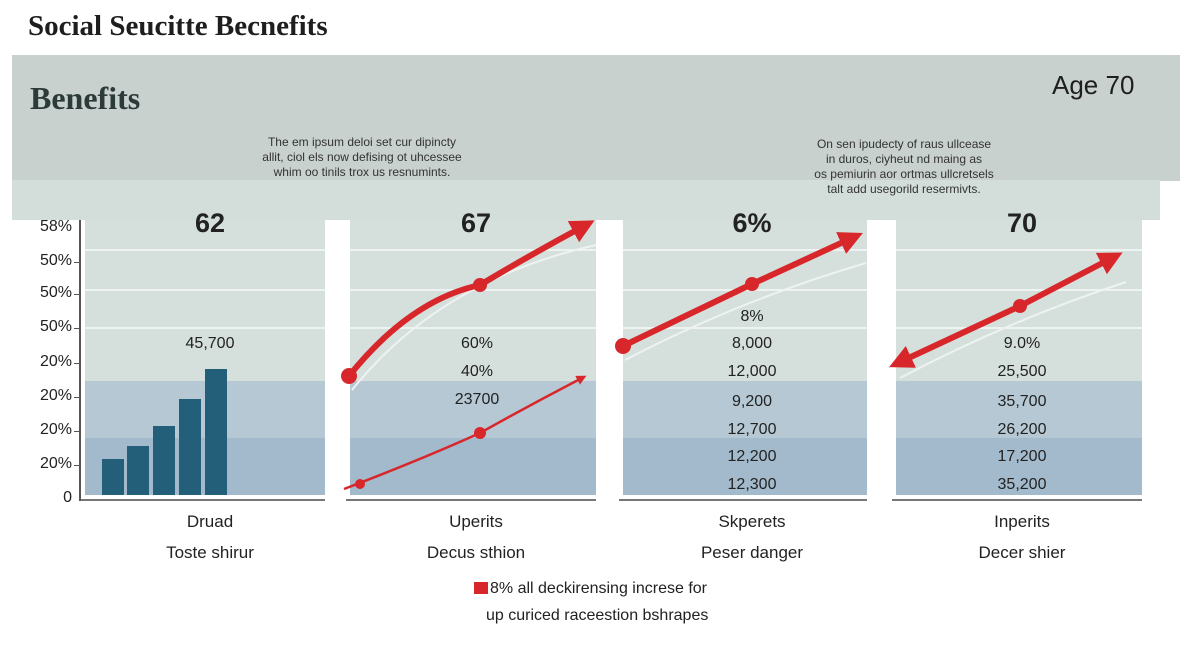 The width and height of the screenshot is (1200, 654). Describe the element at coordinates (1022, 343) in the screenshot. I see `value-label: 9.0%` at that location.